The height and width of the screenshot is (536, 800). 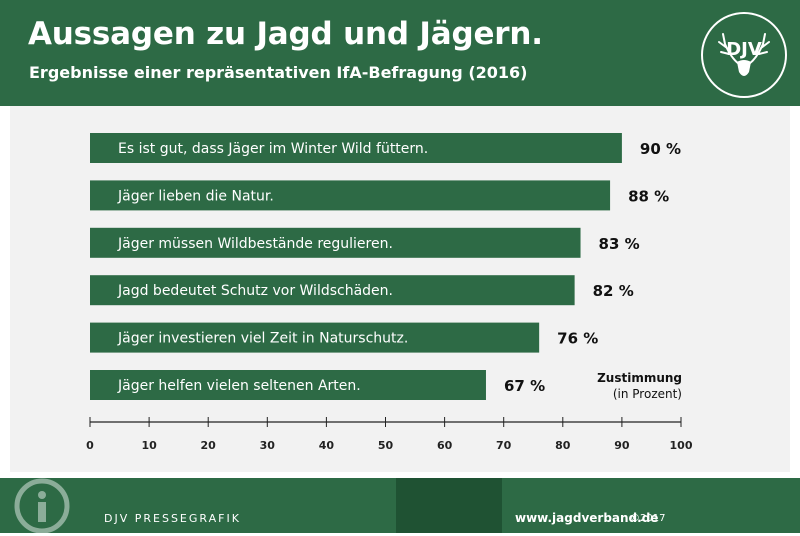 What do you see at coordinates (613, 291) in the screenshot?
I see `bar-value-label: 82 %` at bounding box center [613, 291].